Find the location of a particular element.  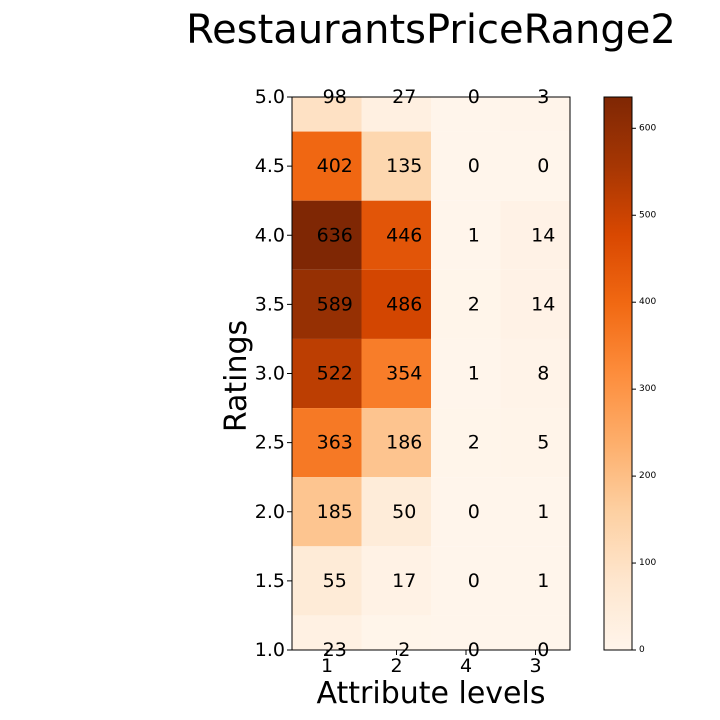

cell-value-label: 636 is located at coordinates (335, 235).